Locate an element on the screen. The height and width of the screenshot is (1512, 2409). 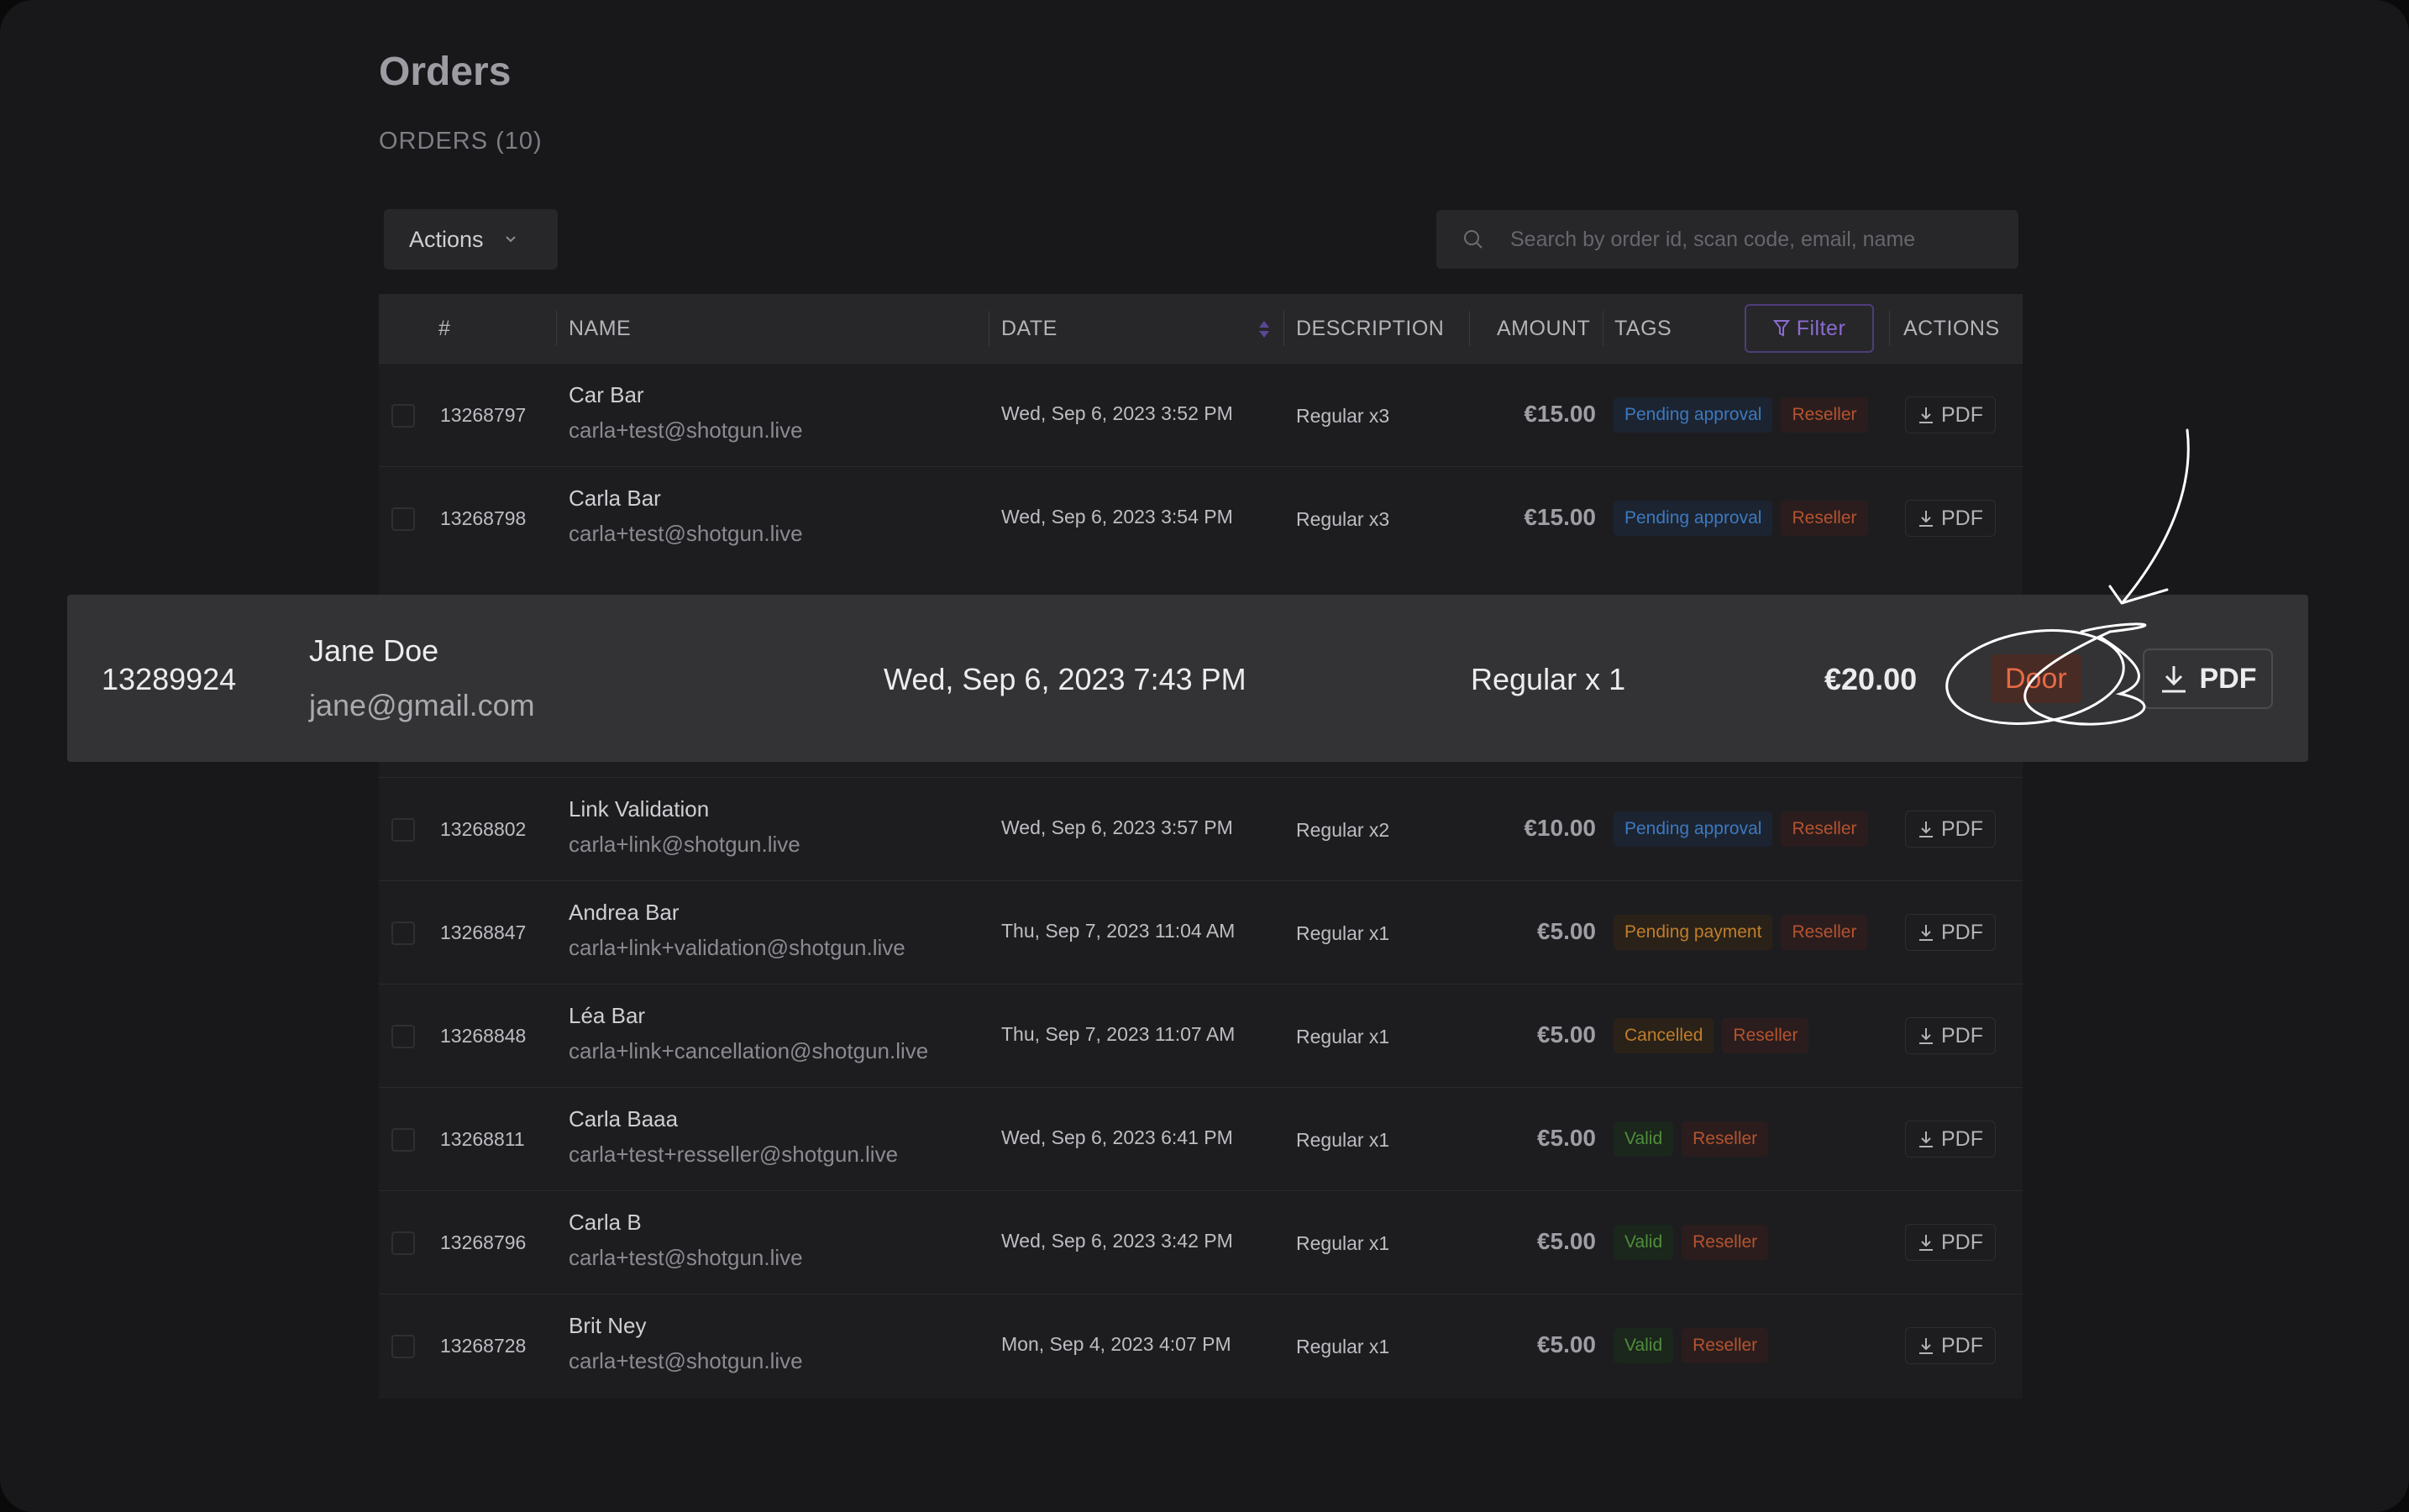
customer-name: Carla B is located at coordinates (605, 1222).